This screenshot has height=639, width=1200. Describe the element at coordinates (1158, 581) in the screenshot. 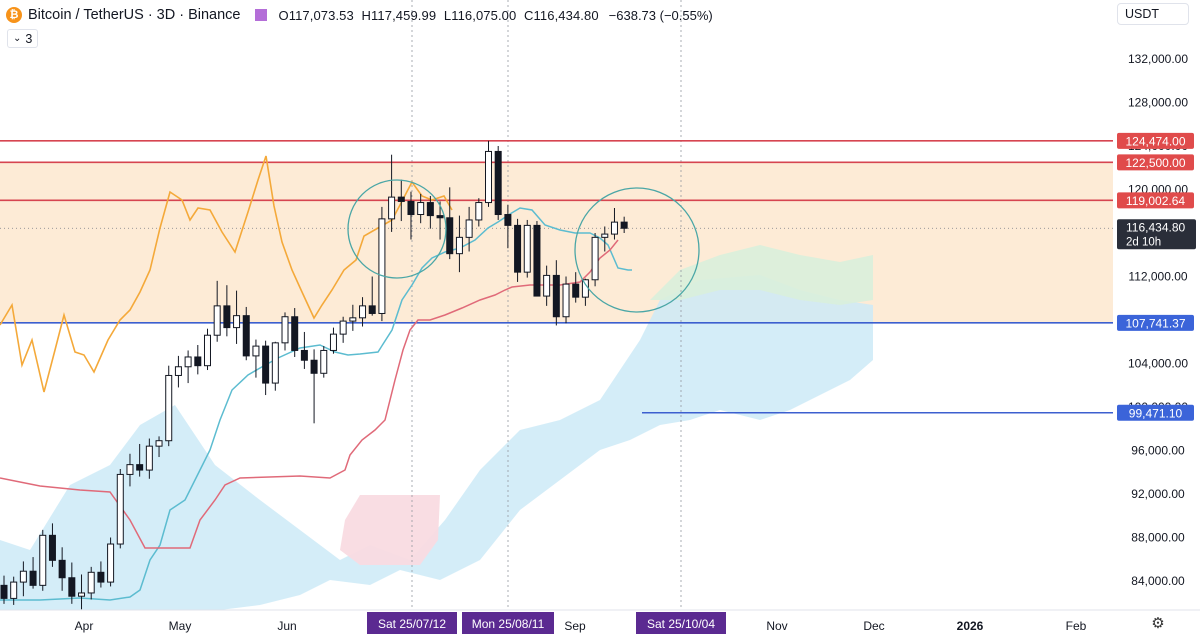

I see `price-tick-label: 84,000.00` at that location.